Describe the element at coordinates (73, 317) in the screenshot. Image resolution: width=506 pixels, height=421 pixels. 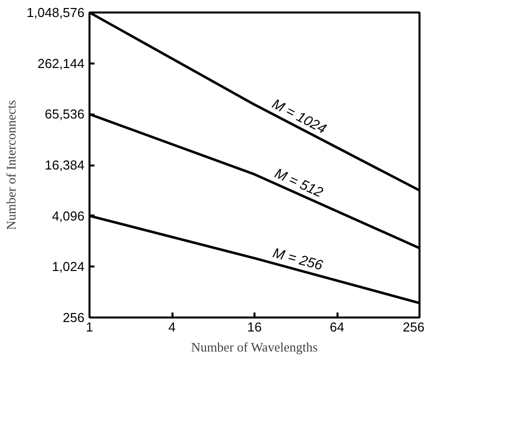
I see `y-tick-label: 256` at that location.